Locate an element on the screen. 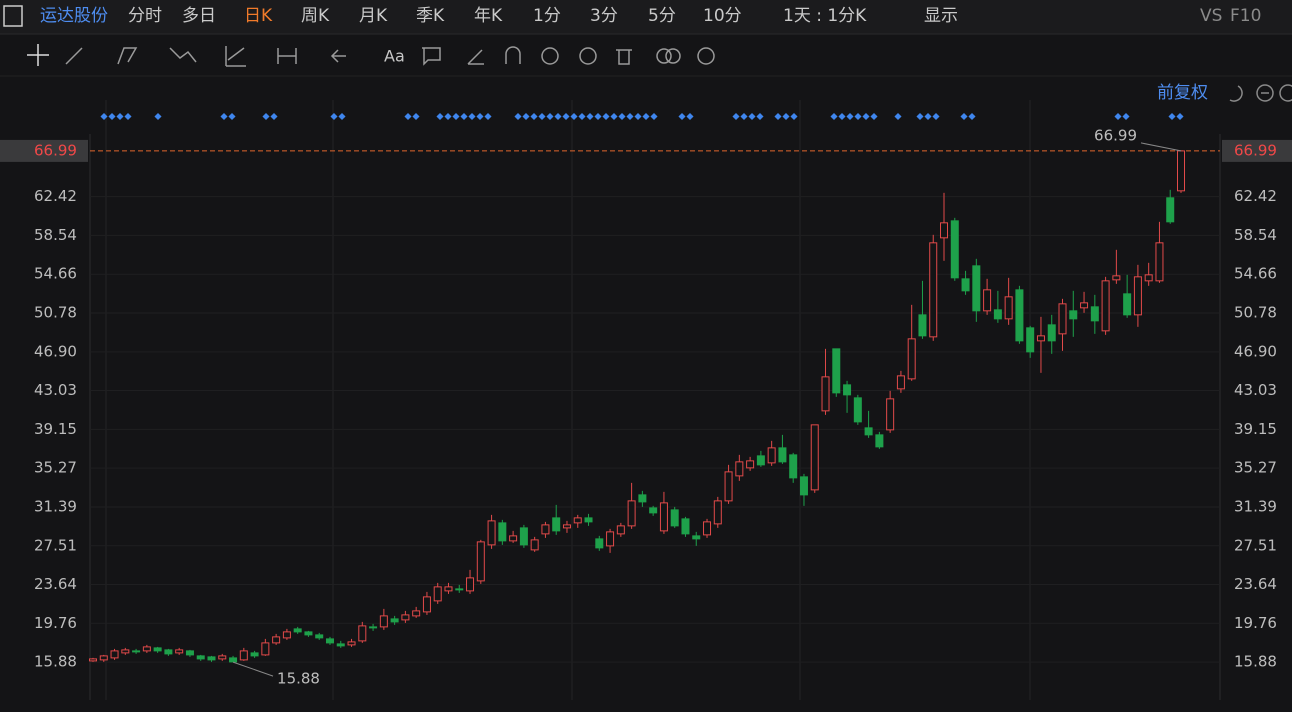  toolbar-item: 多日 is located at coordinates (199, 16).